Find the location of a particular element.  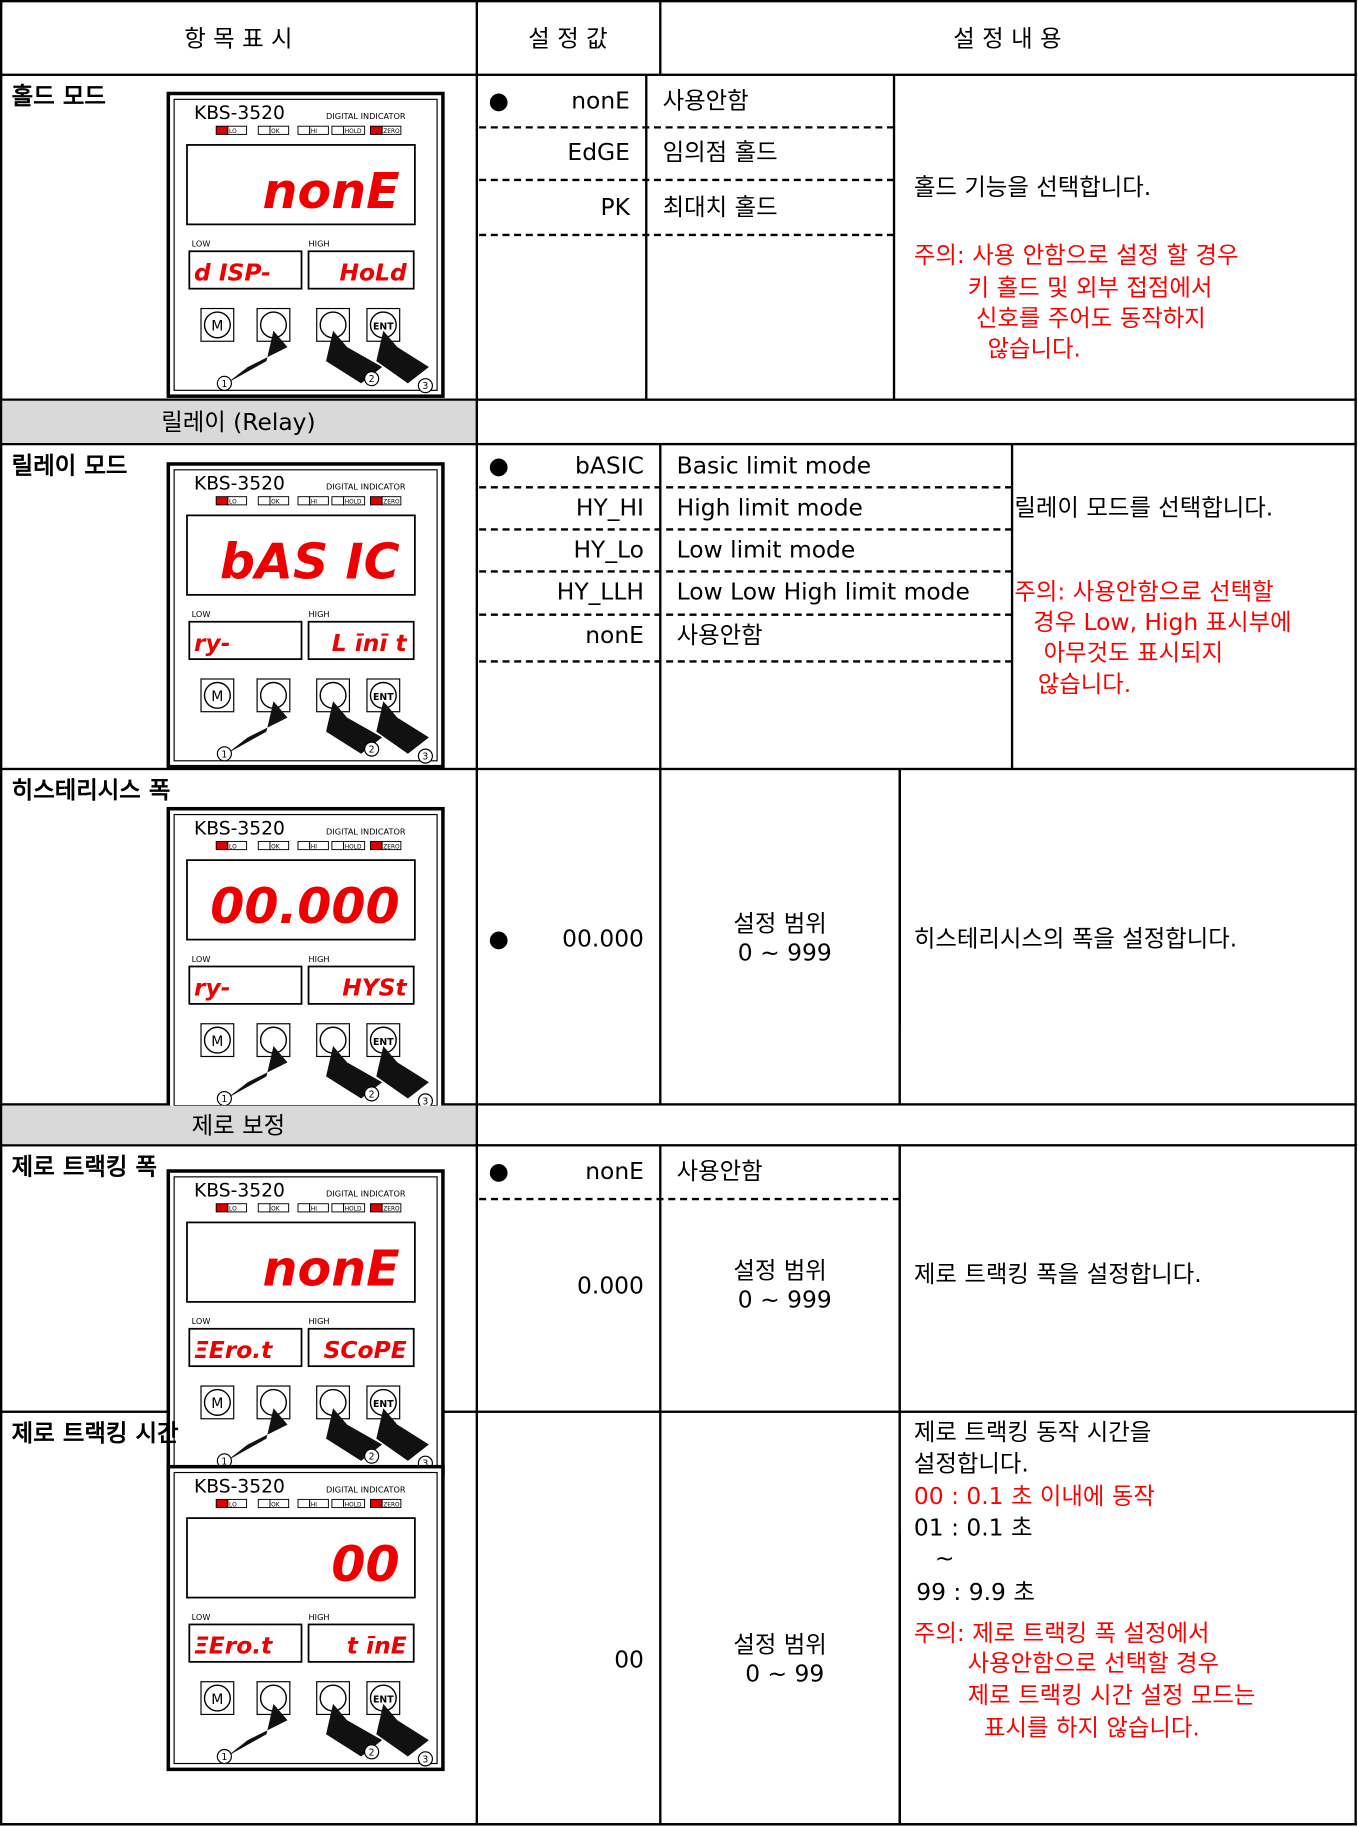

option-value: nonE is located at coordinates (614, 634).